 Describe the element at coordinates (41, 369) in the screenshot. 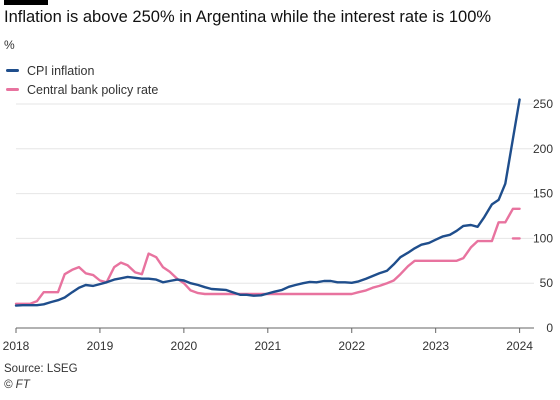

I see `source-note: Source: LSEG` at that location.